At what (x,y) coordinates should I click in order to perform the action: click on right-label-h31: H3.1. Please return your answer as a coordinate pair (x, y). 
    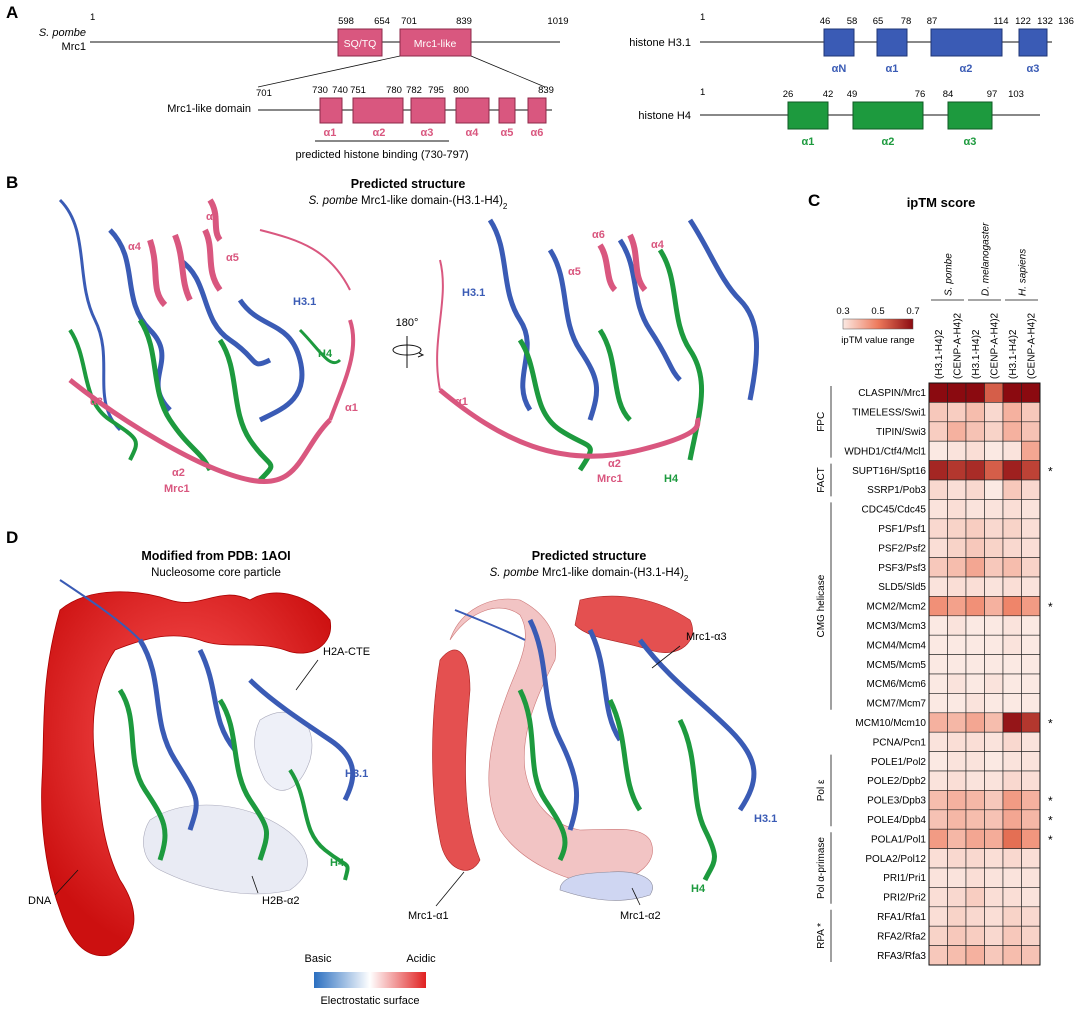
    Looking at the image, I should click on (473, 293).